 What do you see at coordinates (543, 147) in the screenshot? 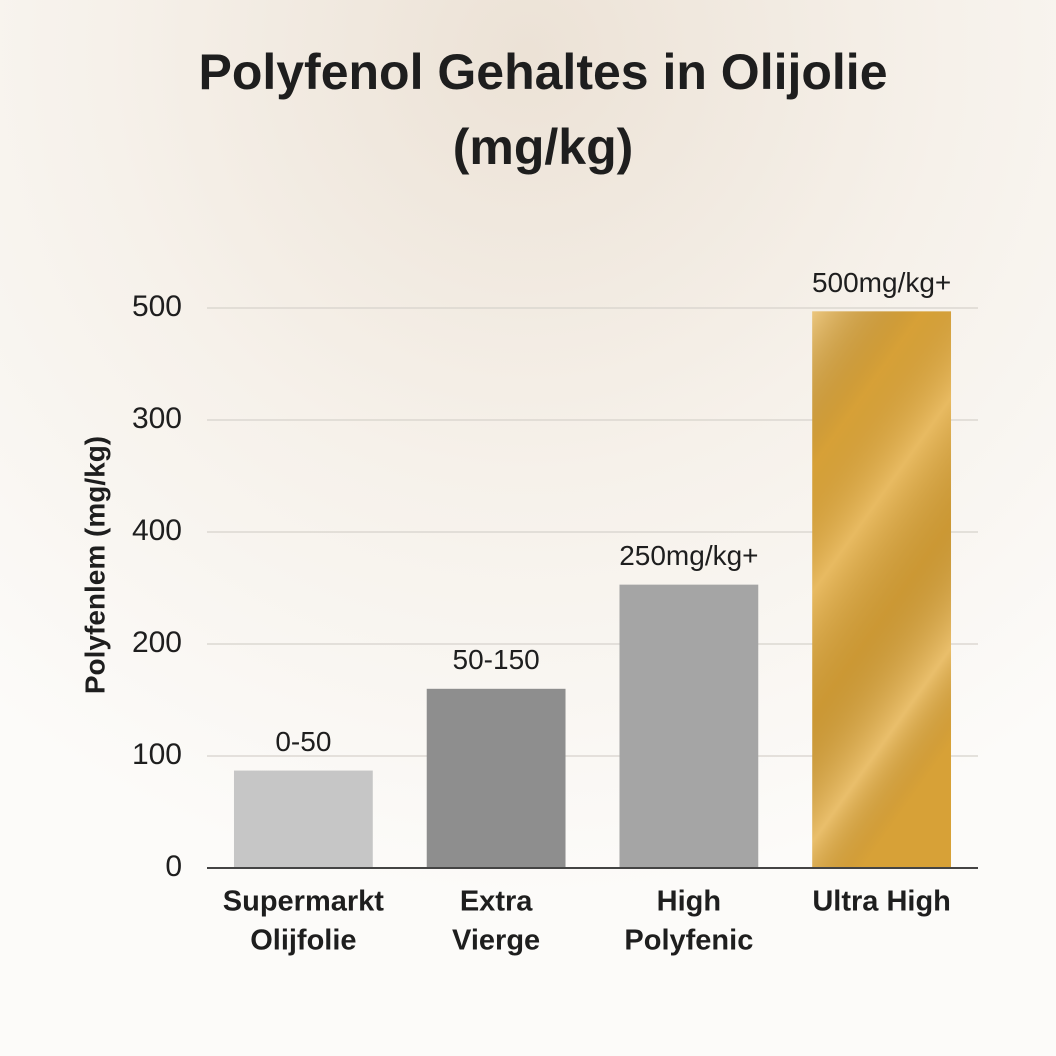
I see `chart-title: (mg/kg)` at bounding box center [543, 147].